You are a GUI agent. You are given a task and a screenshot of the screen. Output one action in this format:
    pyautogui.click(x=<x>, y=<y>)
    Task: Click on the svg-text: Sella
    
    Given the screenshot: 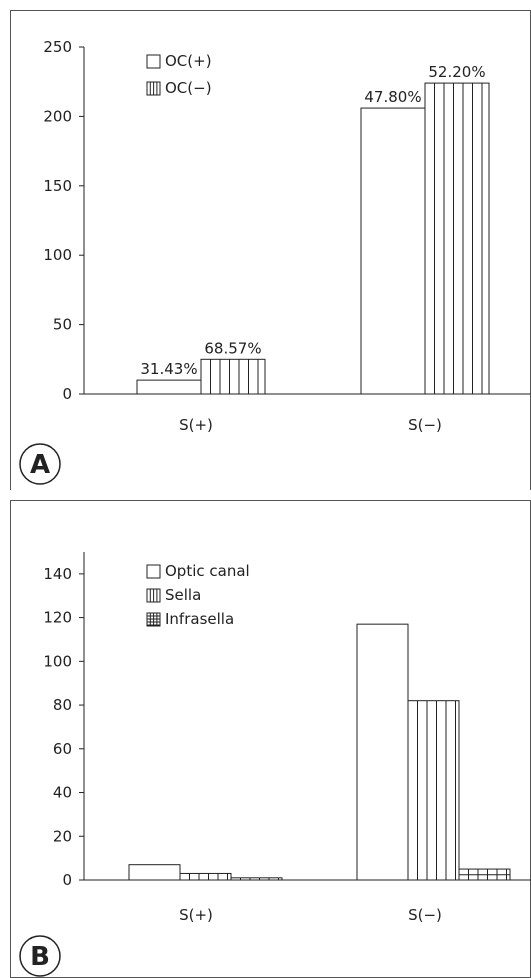 What is the action you would take?
    pyautogui.click(x=183, y=595)
    